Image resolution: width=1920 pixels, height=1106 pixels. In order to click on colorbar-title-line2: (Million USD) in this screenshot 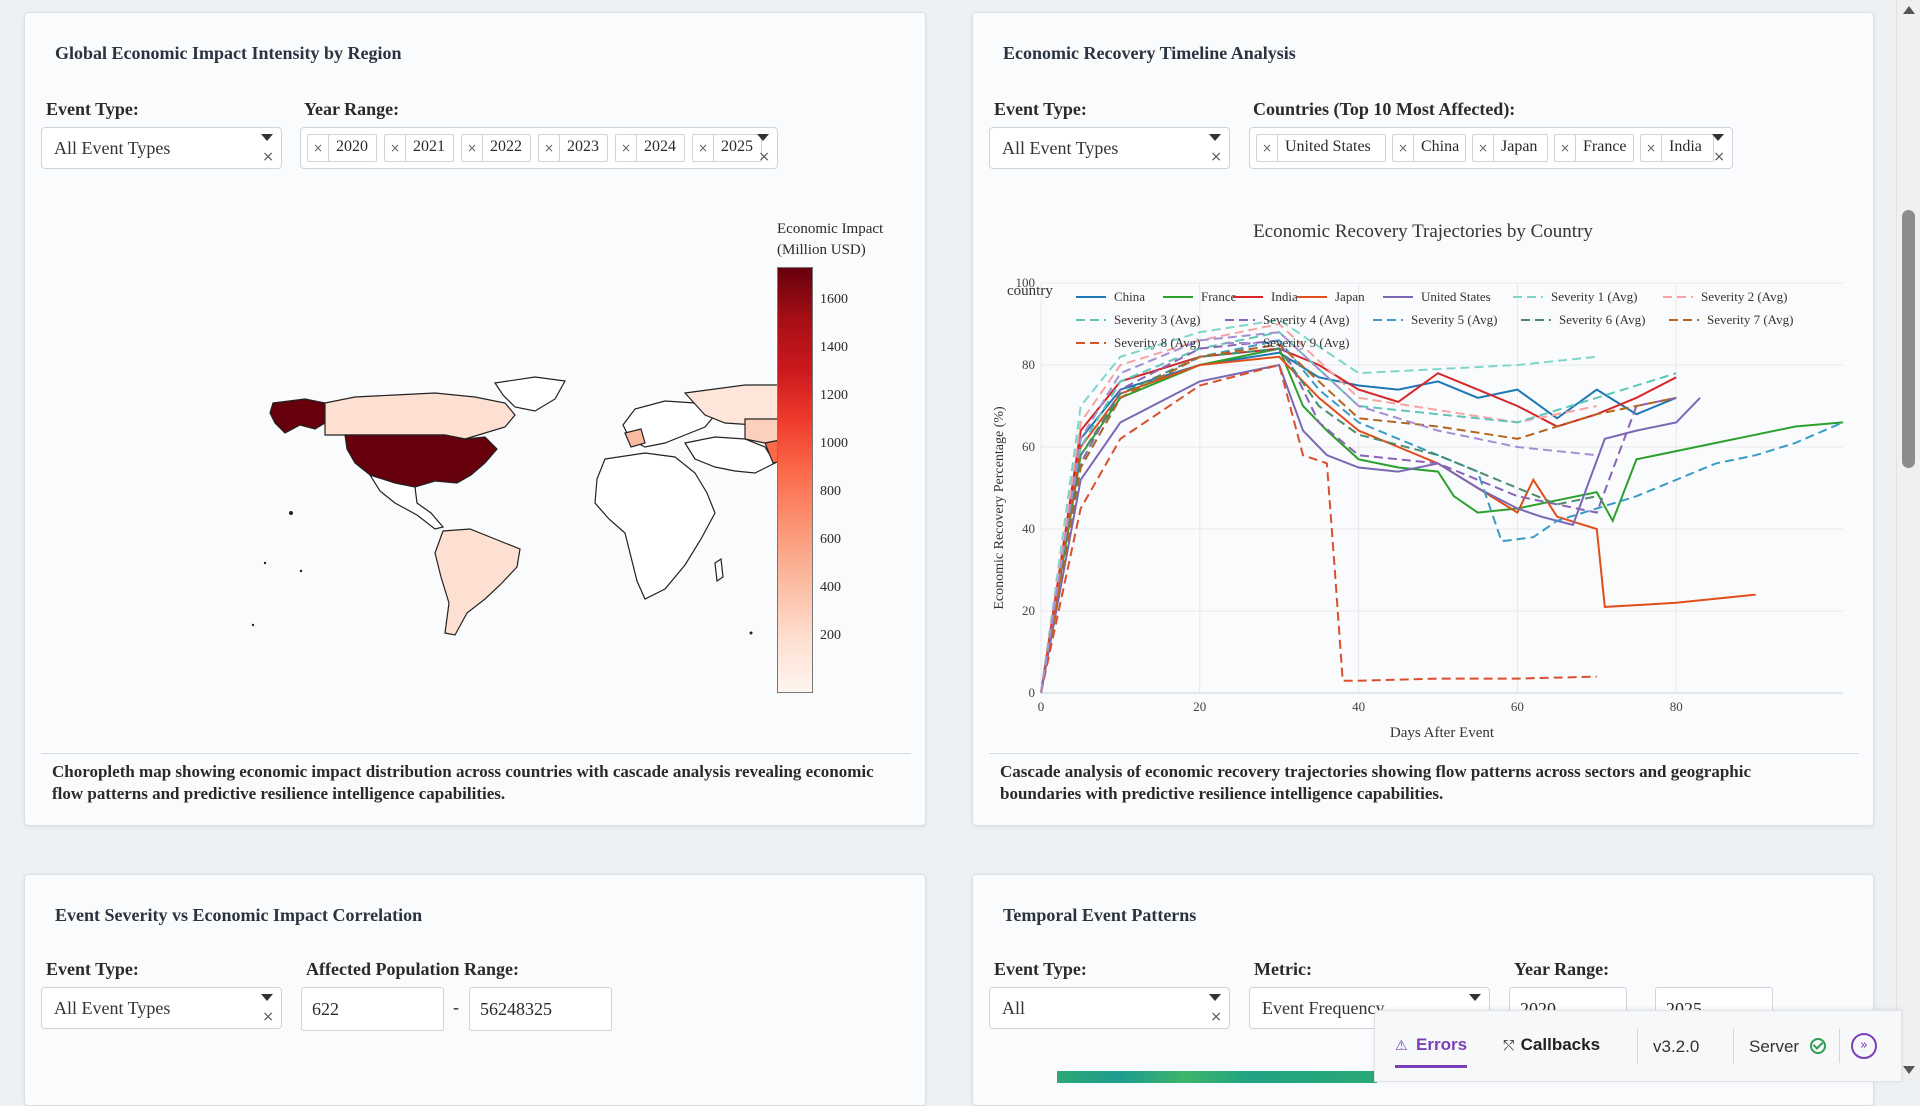, I will do `click(821, 250)`.